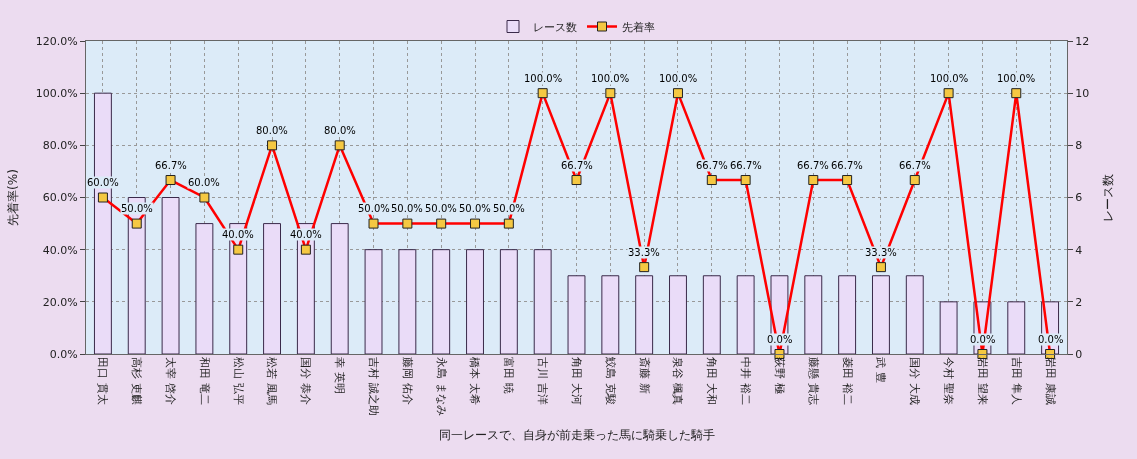 The width and height of the screenshot is (1137, 459). What do you see at coordinates (56, 41) in the screenshot?
I see `y-tick-label: 120.0%` at bounding box center [56, 41].